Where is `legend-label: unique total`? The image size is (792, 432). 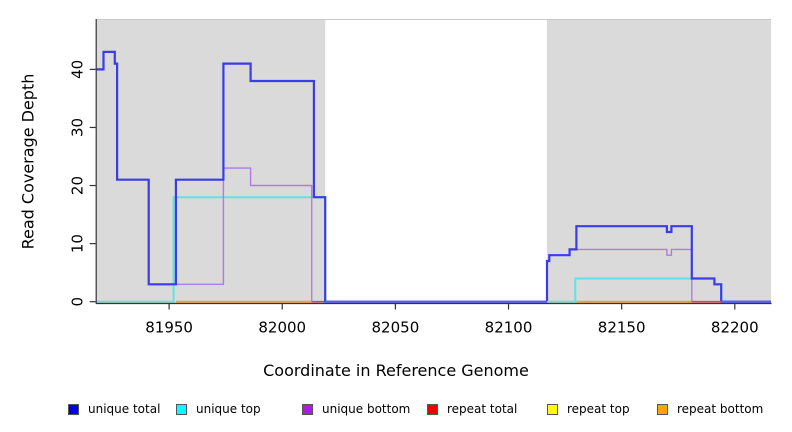
legend-label: unique total is located at coordinates (124, 409).